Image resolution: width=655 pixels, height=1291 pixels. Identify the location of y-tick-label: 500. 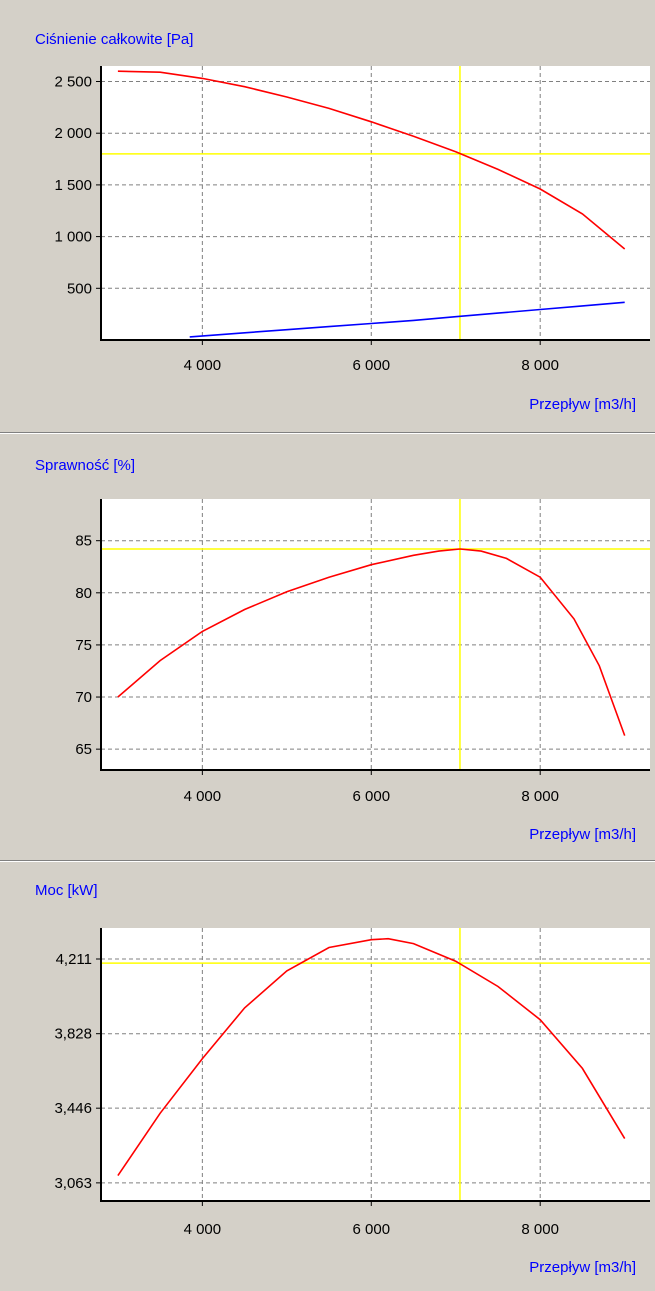
(79, 288).